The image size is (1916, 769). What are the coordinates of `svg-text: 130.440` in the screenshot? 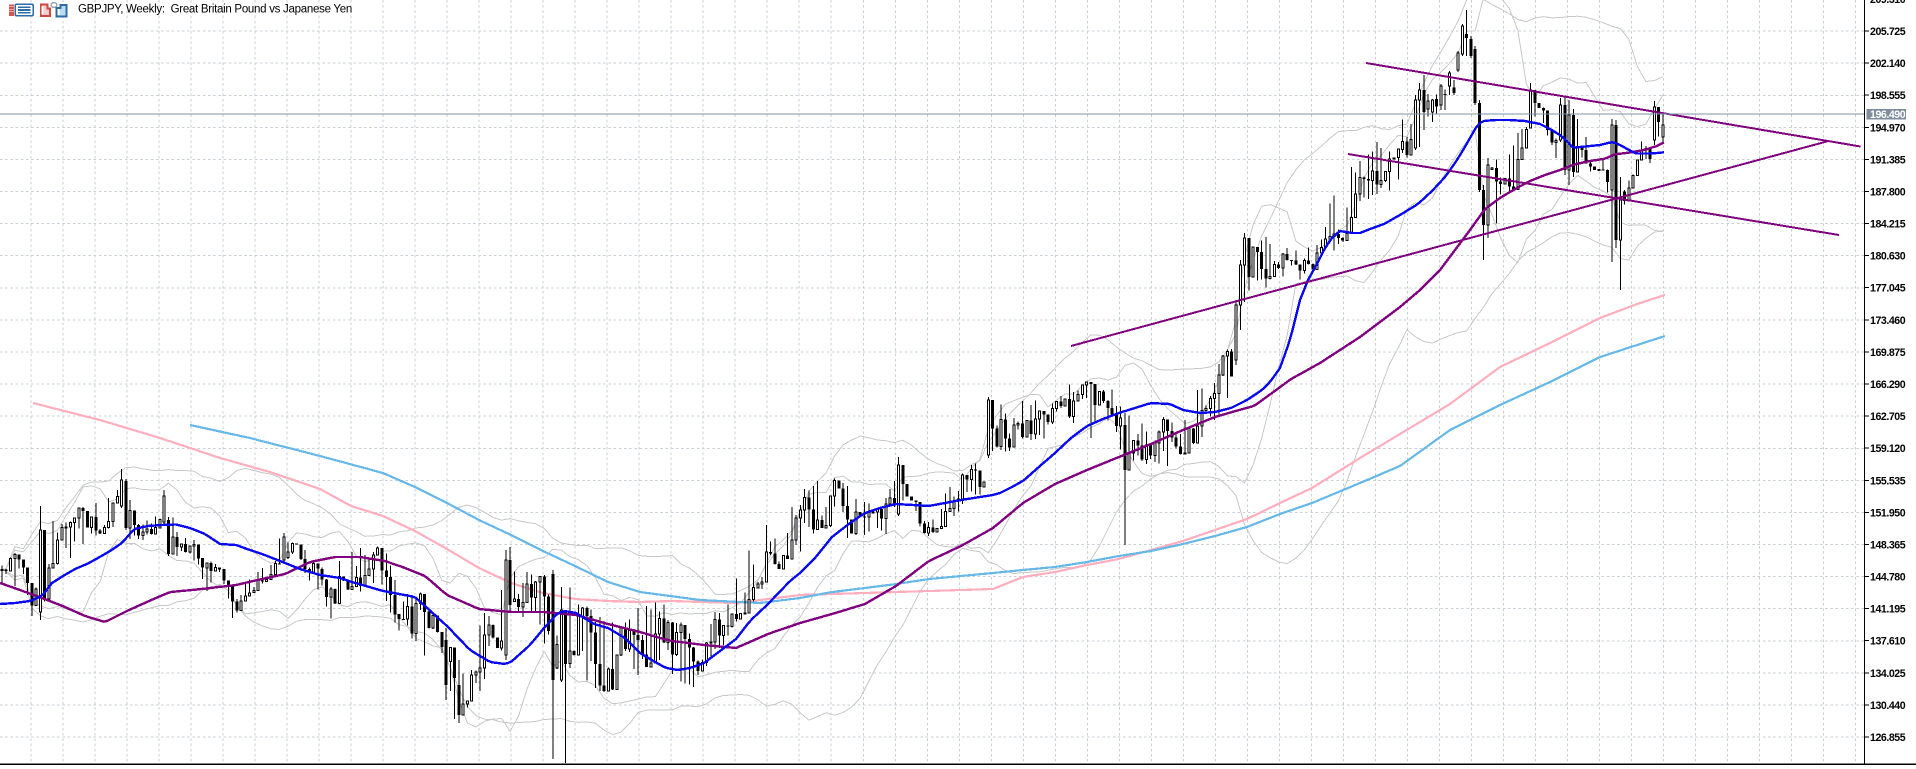 It's located at (1888, 706).